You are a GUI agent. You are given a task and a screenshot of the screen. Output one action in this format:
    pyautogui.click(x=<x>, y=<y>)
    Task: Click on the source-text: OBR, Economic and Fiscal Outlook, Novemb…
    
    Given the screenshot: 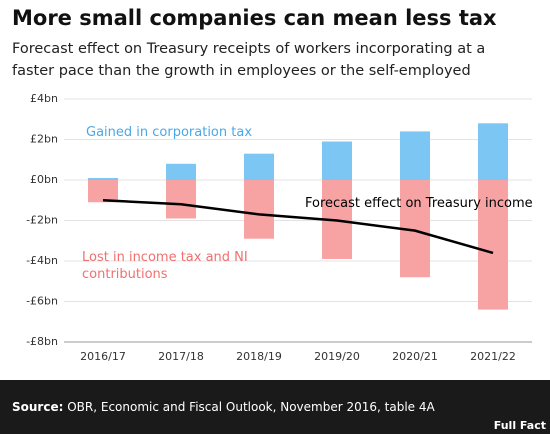 What is the action you would take?
    pyautogui.click(x=251, y=407)
    